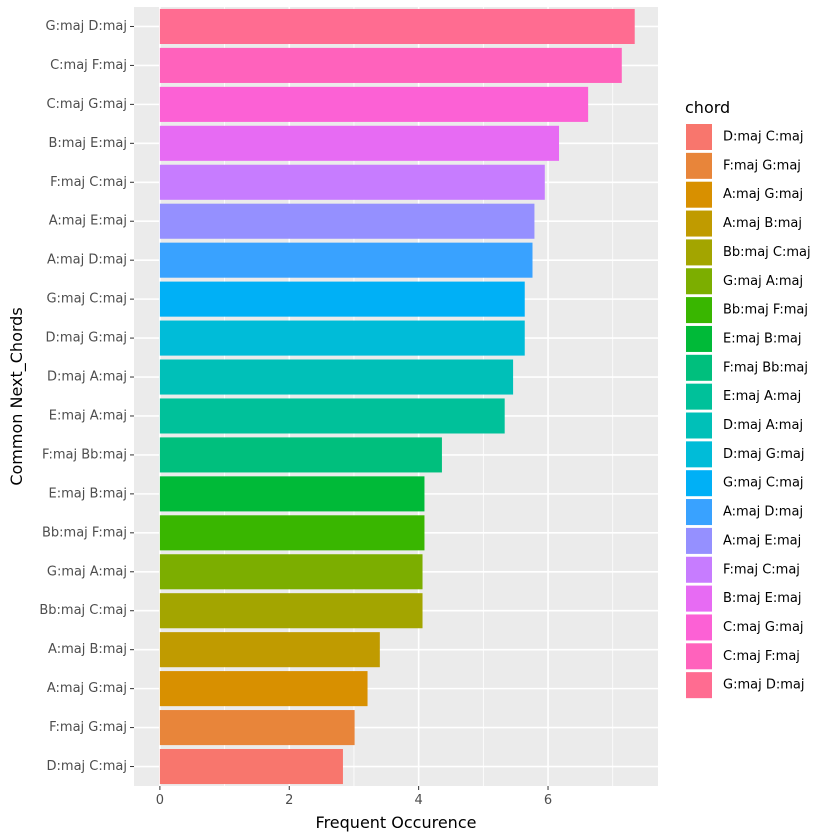  What do you see at coordinates (88, 65) in the screenshot?
I see `y-tick-label: C:maj F:maj` at bounding box center [88, 65].